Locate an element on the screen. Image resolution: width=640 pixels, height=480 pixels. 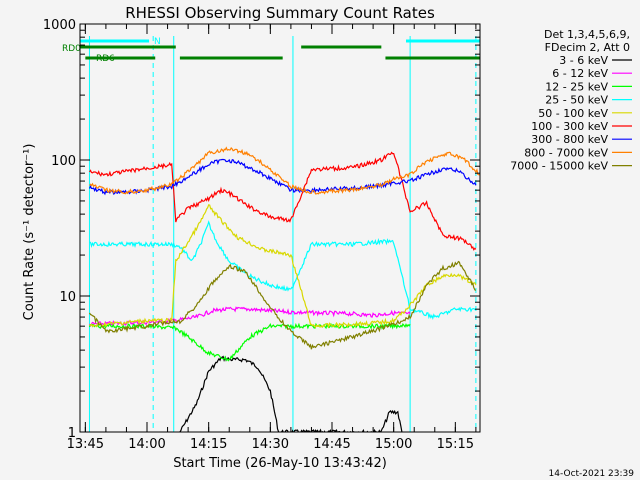
y-axis-label: Count Rate (s⁻¹ detector⁻¹) is located at coordinates (29, 232).